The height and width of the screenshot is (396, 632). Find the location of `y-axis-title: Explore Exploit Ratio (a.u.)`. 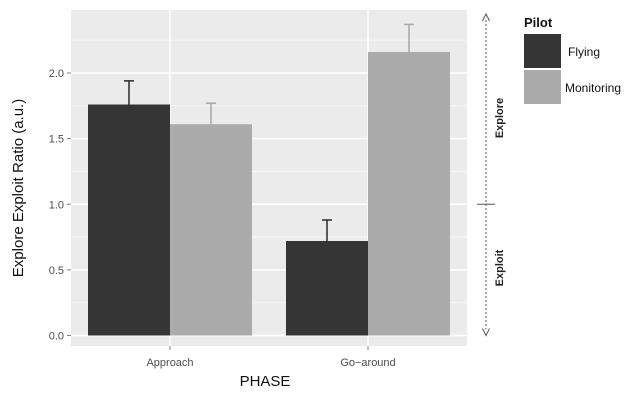

y-axis-title: Explore Exploit Ratio (a.u.) is located at coordinates (18, 188).